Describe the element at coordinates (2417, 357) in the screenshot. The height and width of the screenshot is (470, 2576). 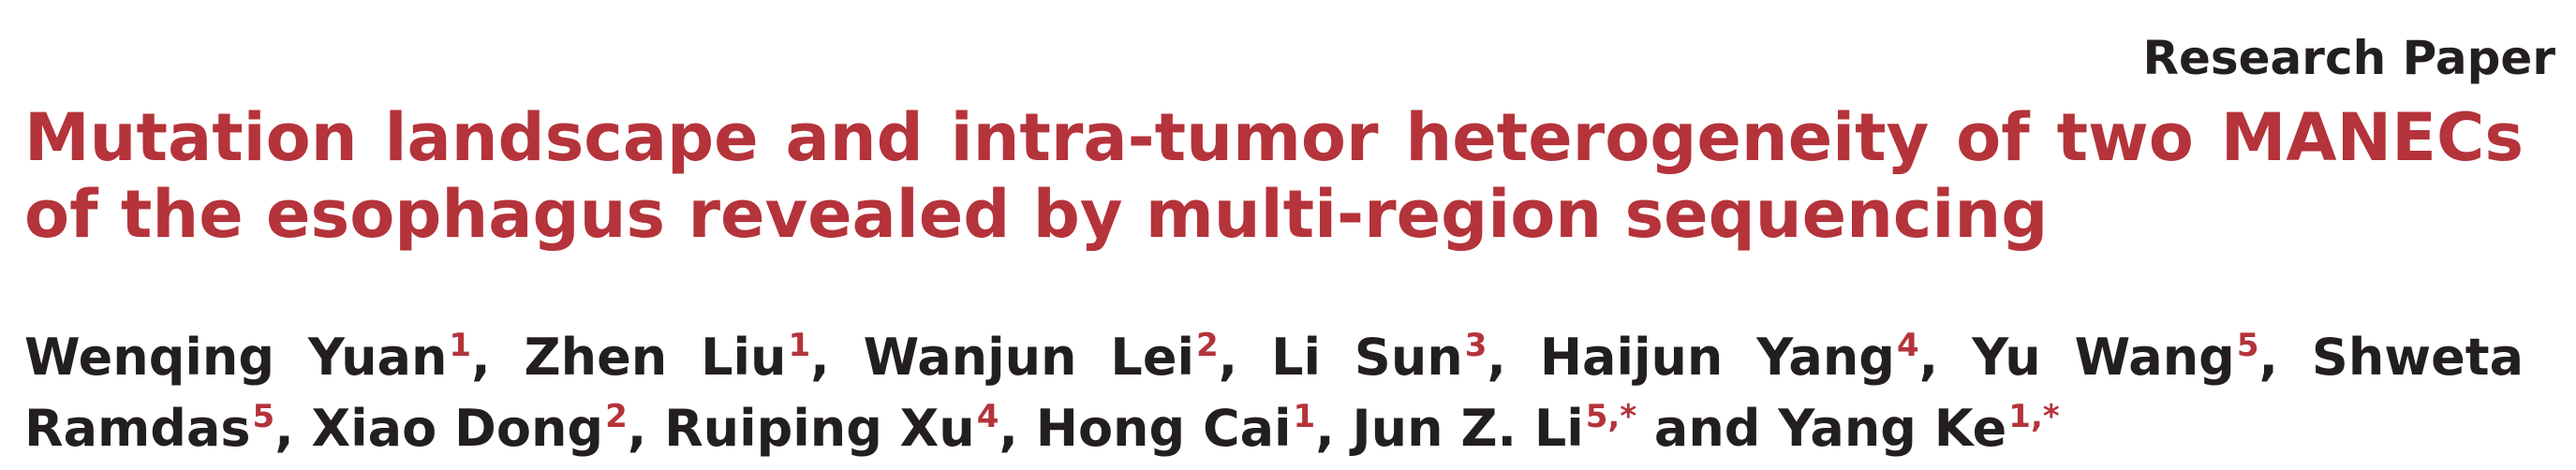
I see `author-name: Shweta` at that location.